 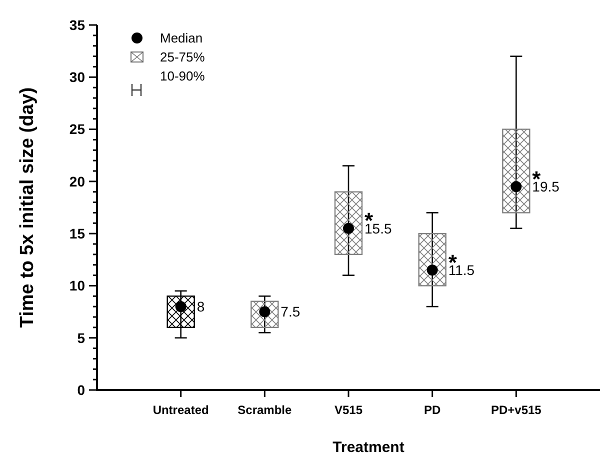 What do you see at coordinates (461, 270) in the screenshot?
I see `annotation: 11.5` at bounding box center [461, 270].